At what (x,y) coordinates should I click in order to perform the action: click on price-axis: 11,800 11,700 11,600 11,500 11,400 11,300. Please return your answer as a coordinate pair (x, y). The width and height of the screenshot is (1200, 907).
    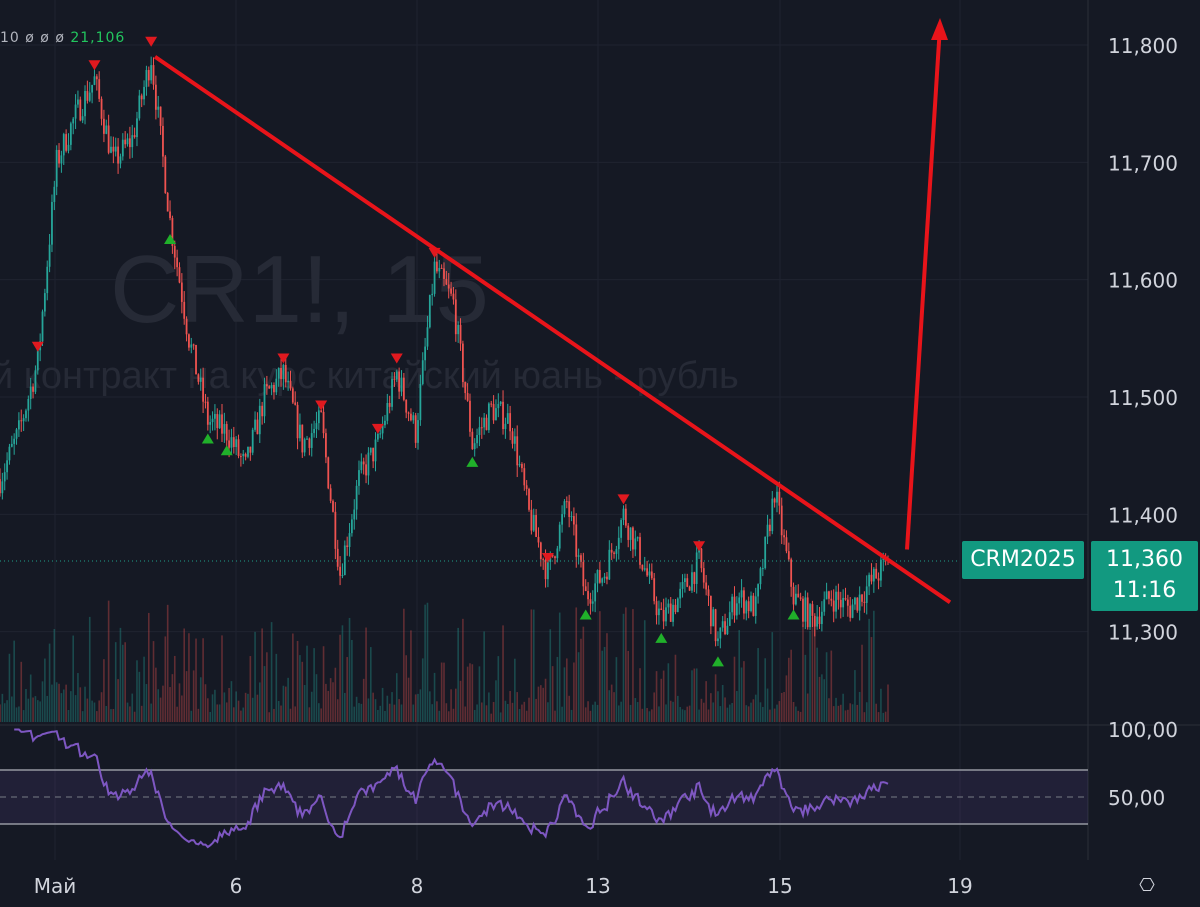
    Looking at the image, I should click on (1143, 339).